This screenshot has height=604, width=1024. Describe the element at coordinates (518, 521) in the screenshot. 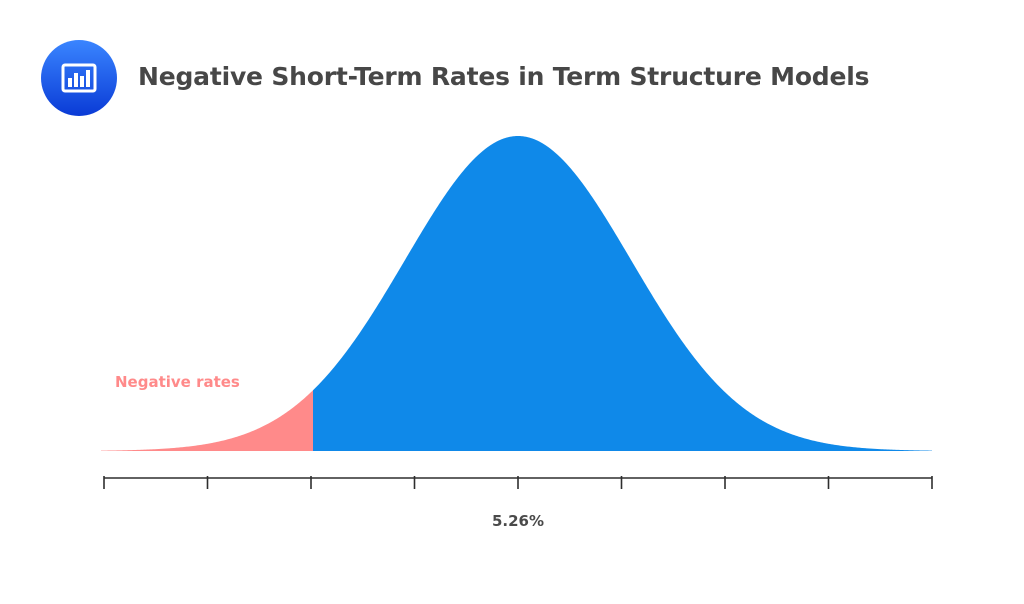

I see `x-tick-label: 5.26%` at that location.